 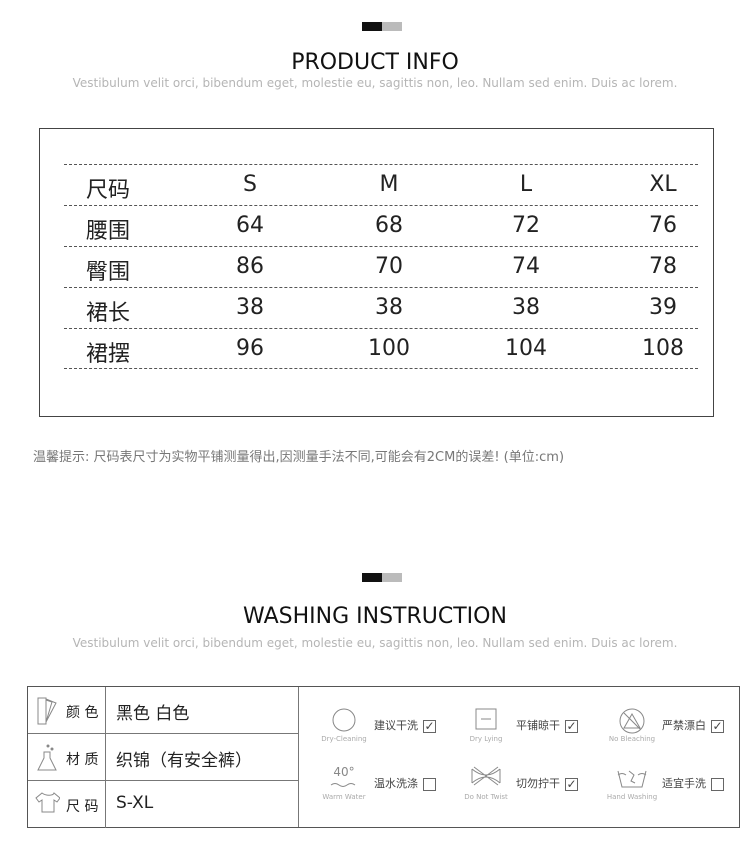 I want to click on table-cell: 104, so click(x=526, y=348).